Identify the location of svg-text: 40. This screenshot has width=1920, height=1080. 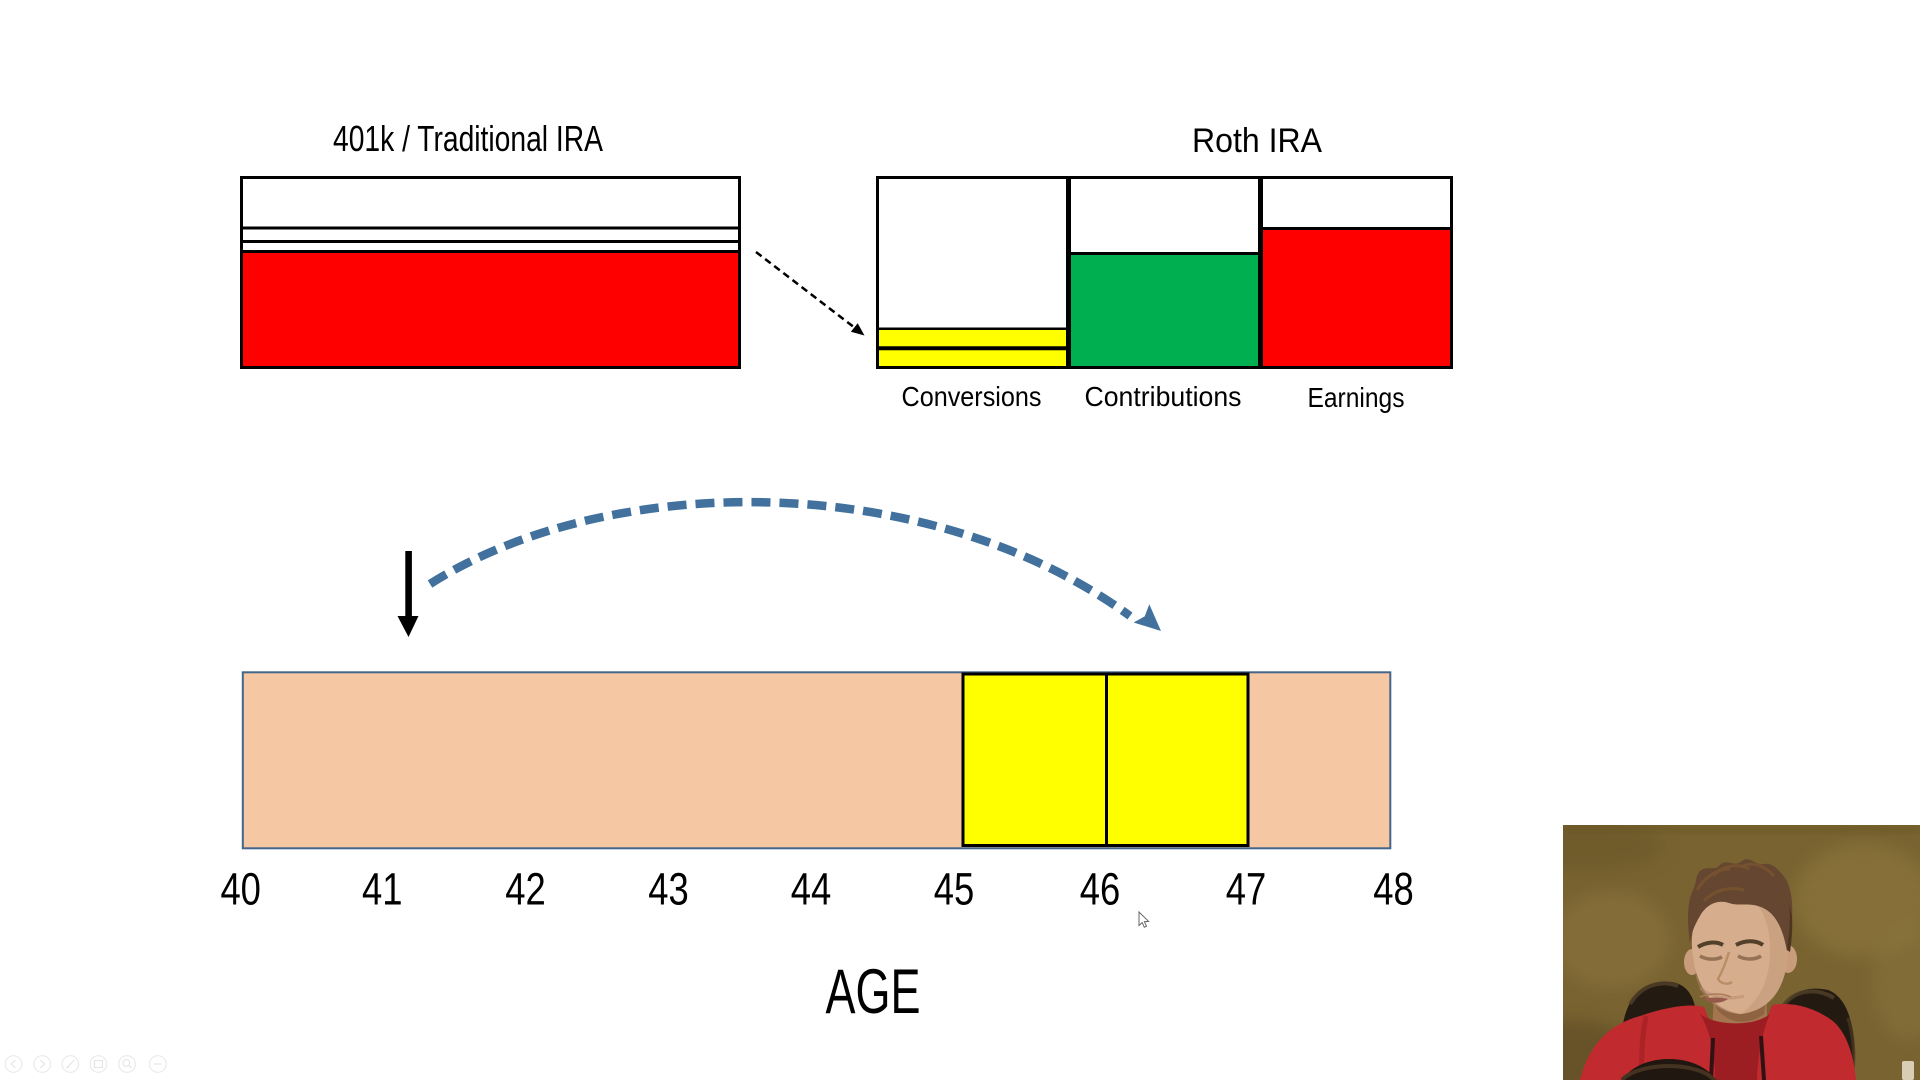
(240, 889).